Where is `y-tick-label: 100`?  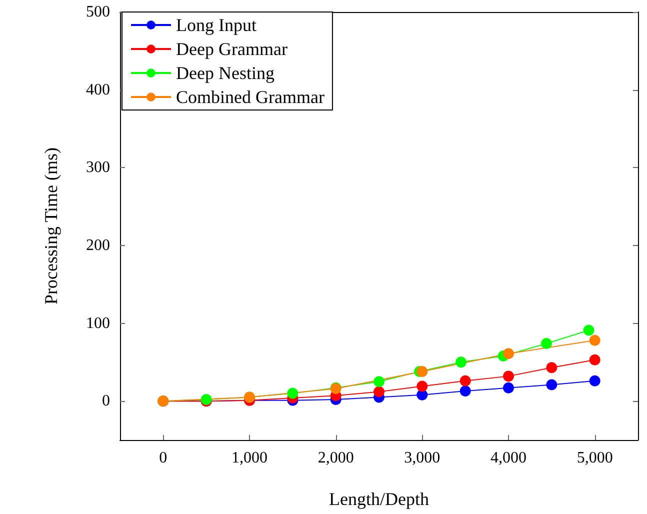 y-tick-label: 100 is located at coordinates (98, 323).